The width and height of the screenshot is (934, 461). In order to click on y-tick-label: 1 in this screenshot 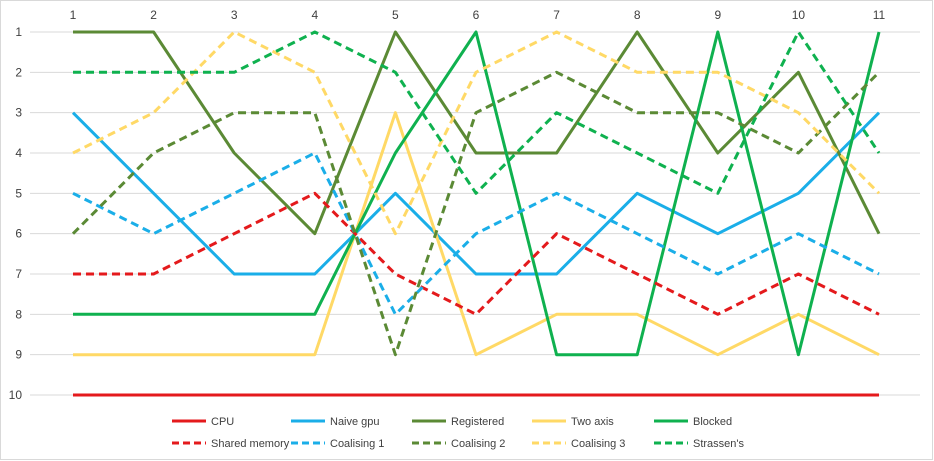, I will do `click(18, 32)`.